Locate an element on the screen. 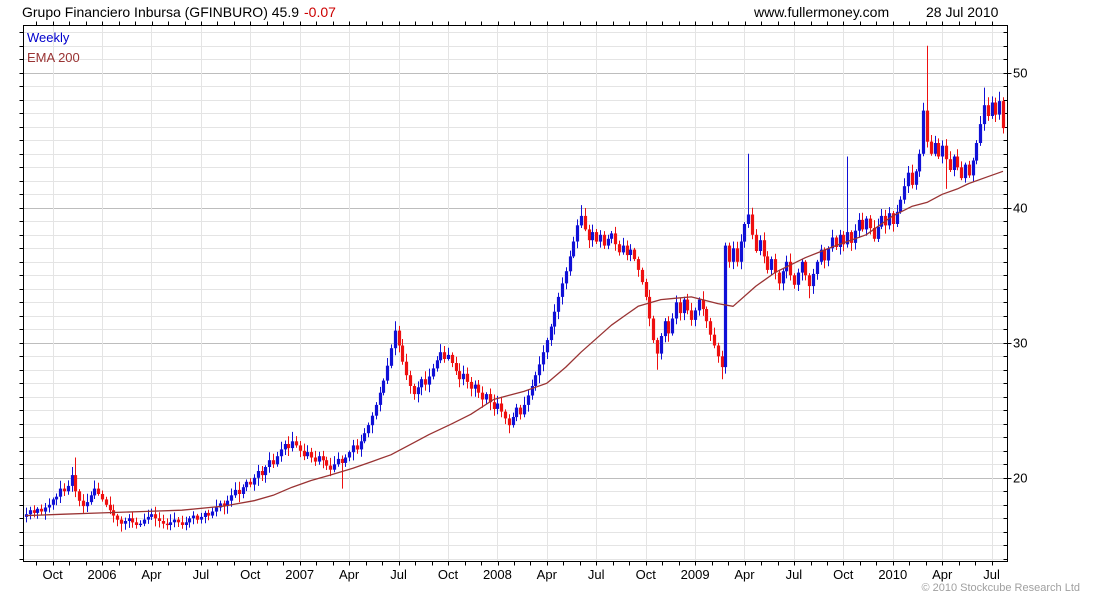 The height and width of the screenshot is (600, 1100). legend-ema-label: EMA 200 is located at coordinates (53, 57).